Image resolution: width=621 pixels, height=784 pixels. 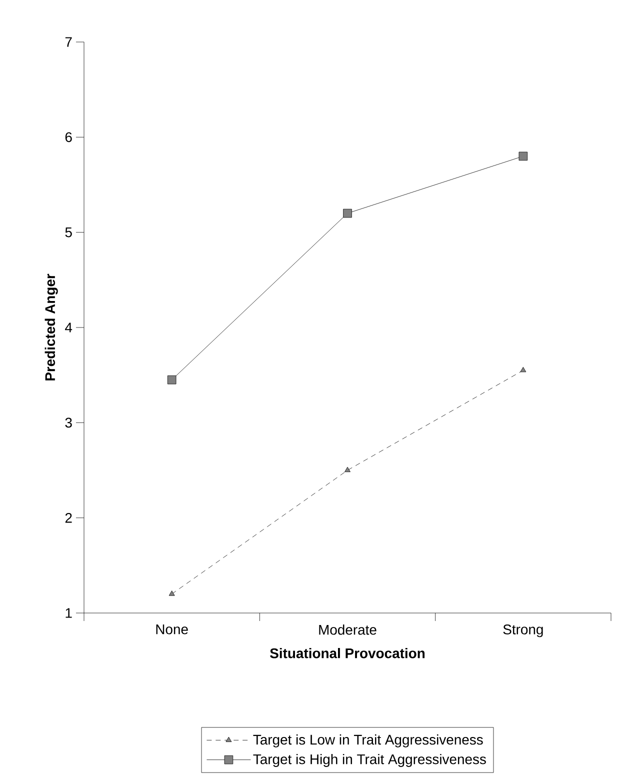 I want to click on y-tick-label: 3, so click(x=68, y=423).